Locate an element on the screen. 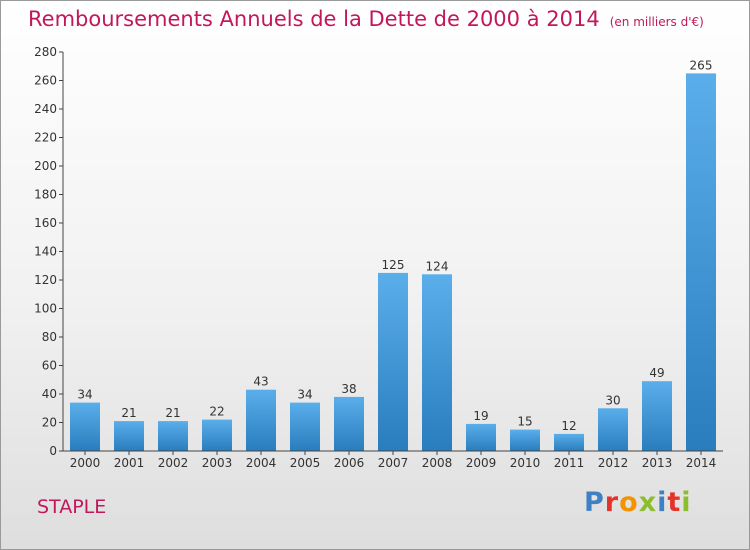 The image size is (750, 550). data-label-2006: 38 is located at coordinates (348, 389).